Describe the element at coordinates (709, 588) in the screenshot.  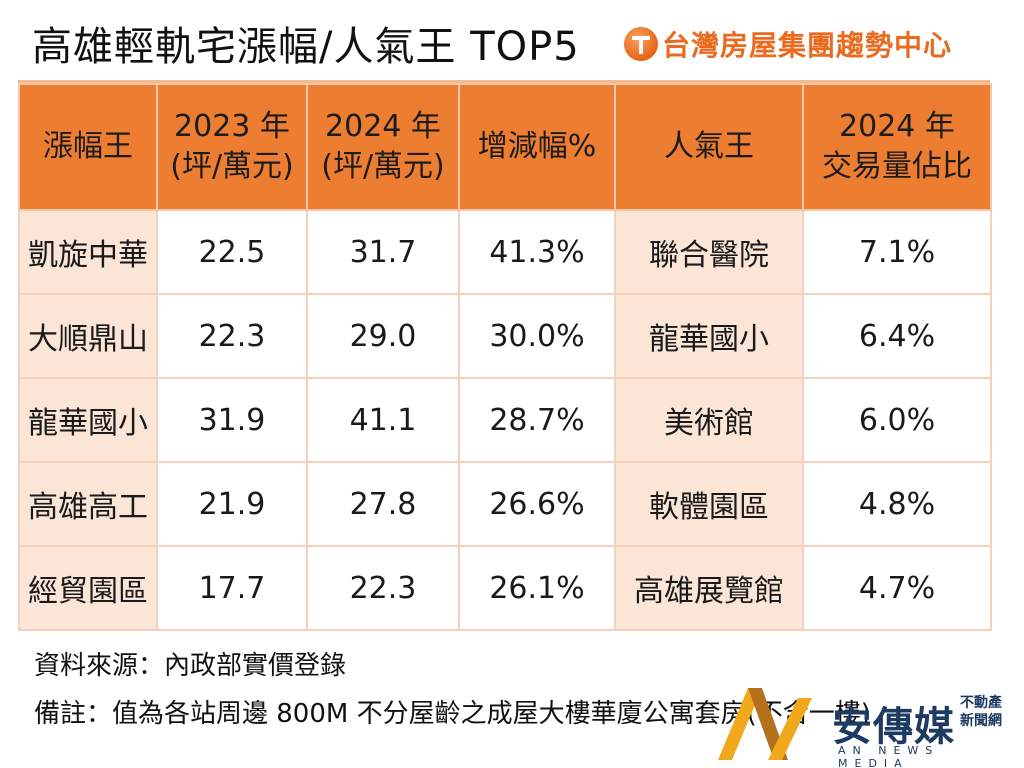
I see `popular-station-cell: 高雄展覽館` at that location.